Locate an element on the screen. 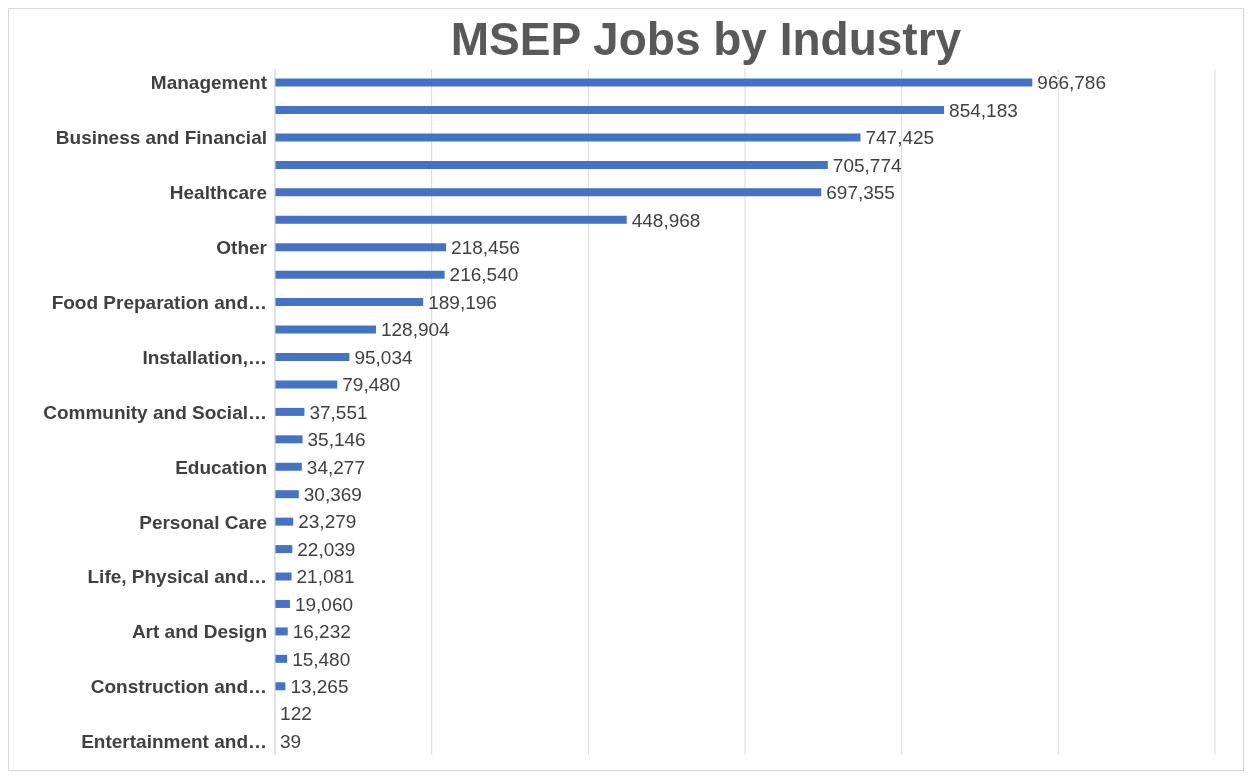  data-label: 21,081 is located at coordinates (325, 577).